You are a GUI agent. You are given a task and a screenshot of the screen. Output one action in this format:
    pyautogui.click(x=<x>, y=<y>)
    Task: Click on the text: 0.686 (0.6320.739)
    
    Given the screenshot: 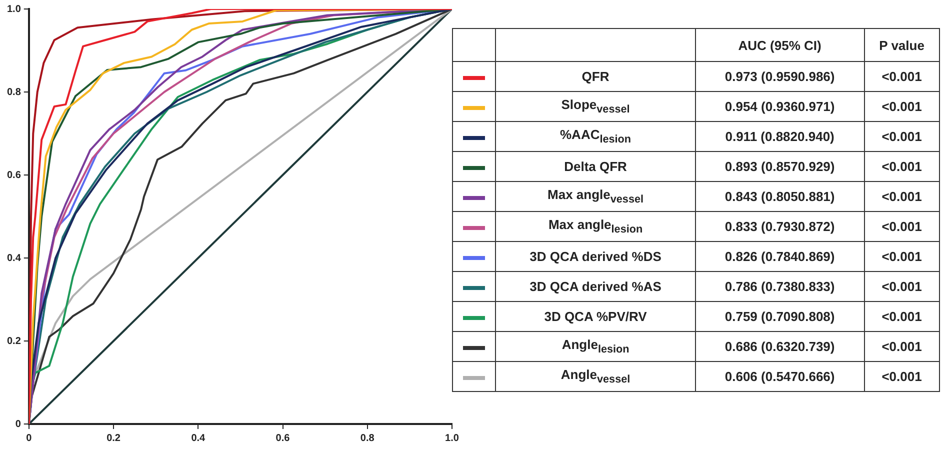 What is the action you would take?
    pyautogui.click(x=780, y=347)
    